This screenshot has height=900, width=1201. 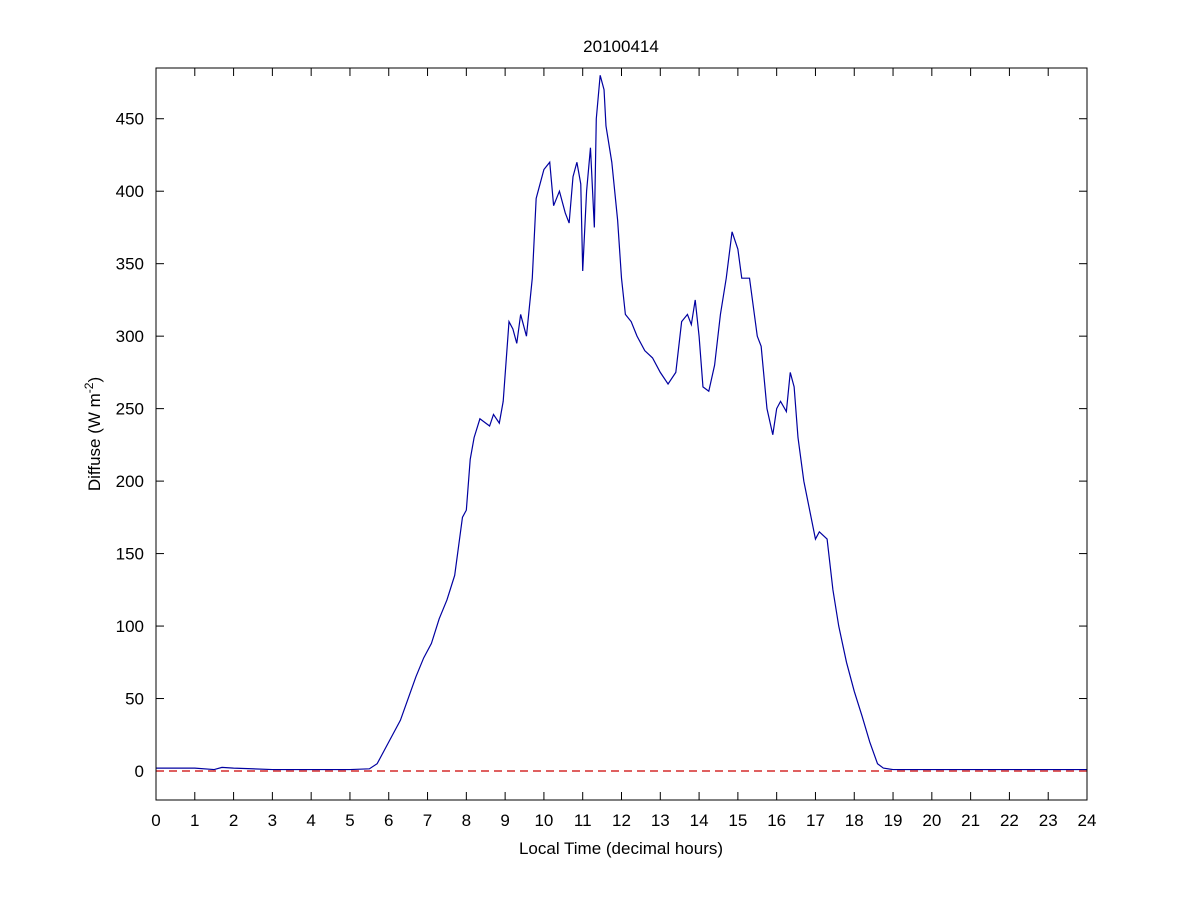 What do you see at coordinates (94, 442) in the screenshot?
I see `y-axis-label-text: Diffuse (W m` at bounding box center [94, 442].